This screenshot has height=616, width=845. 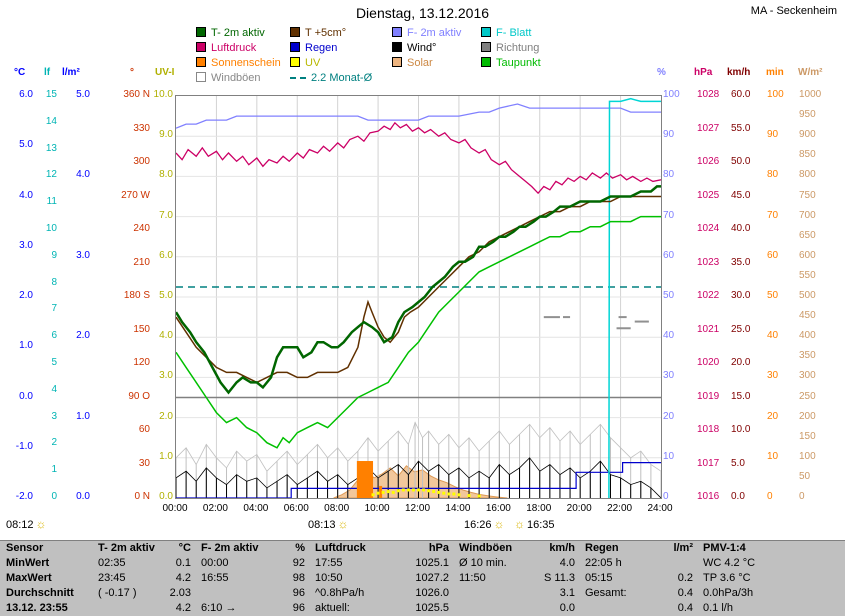 What do you see at coordinates (313, 63) in the screenshot?
I see `legend-label: UV` at bounding box center [313, 63].